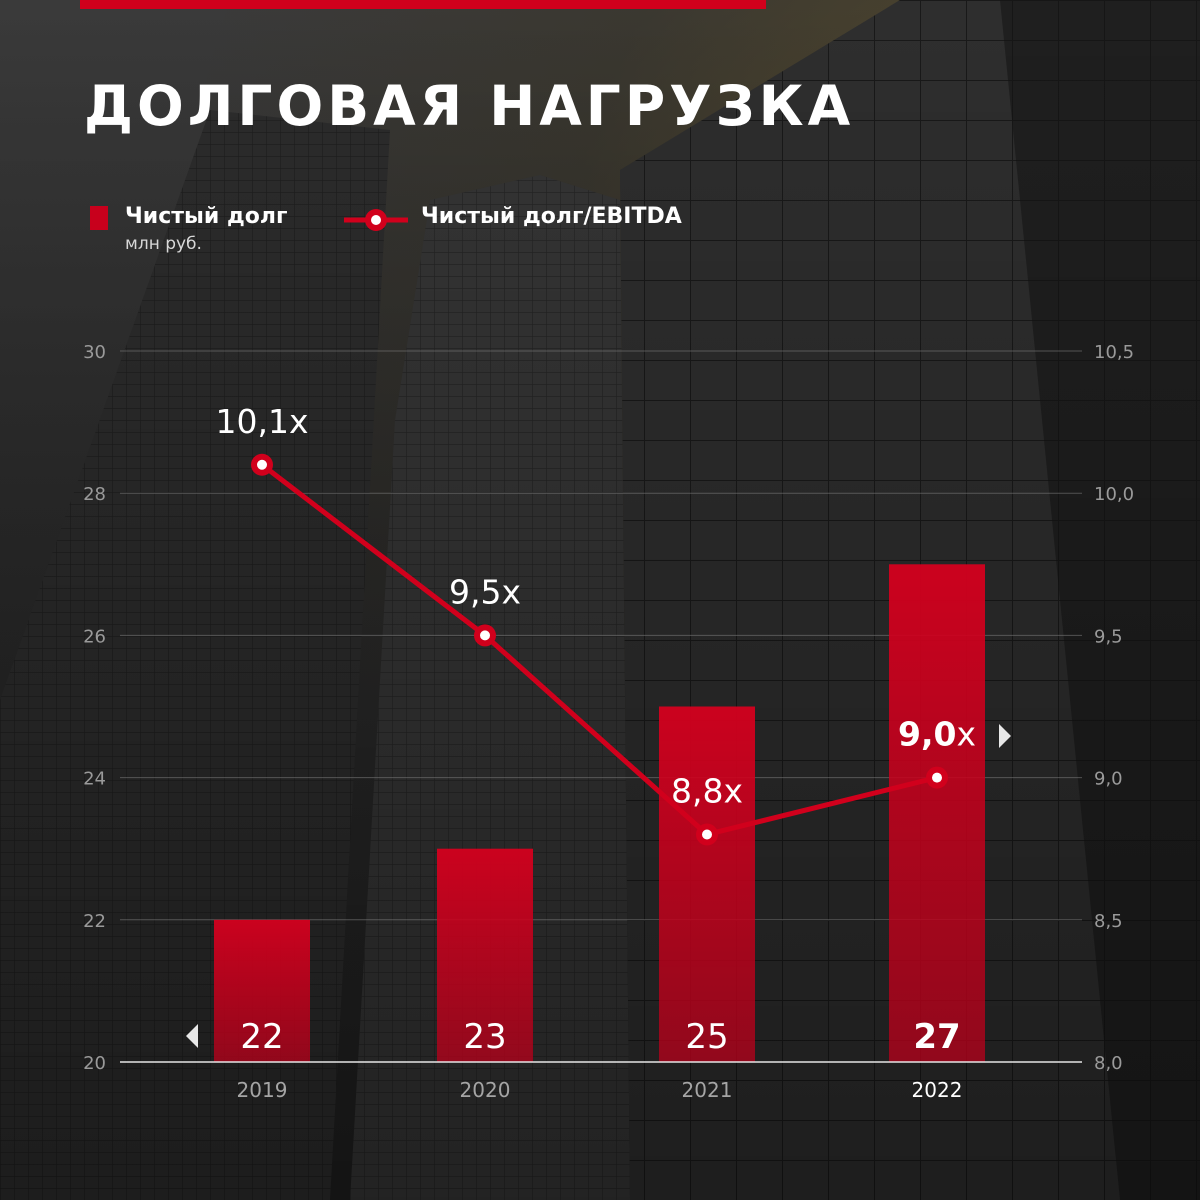 The height and width of the screenshot is (1200, 1200). What do you see at coordinates (706, 1037) in the screenshot?
I see `bar-value-label: 25` at bounding box center [706, 1037].